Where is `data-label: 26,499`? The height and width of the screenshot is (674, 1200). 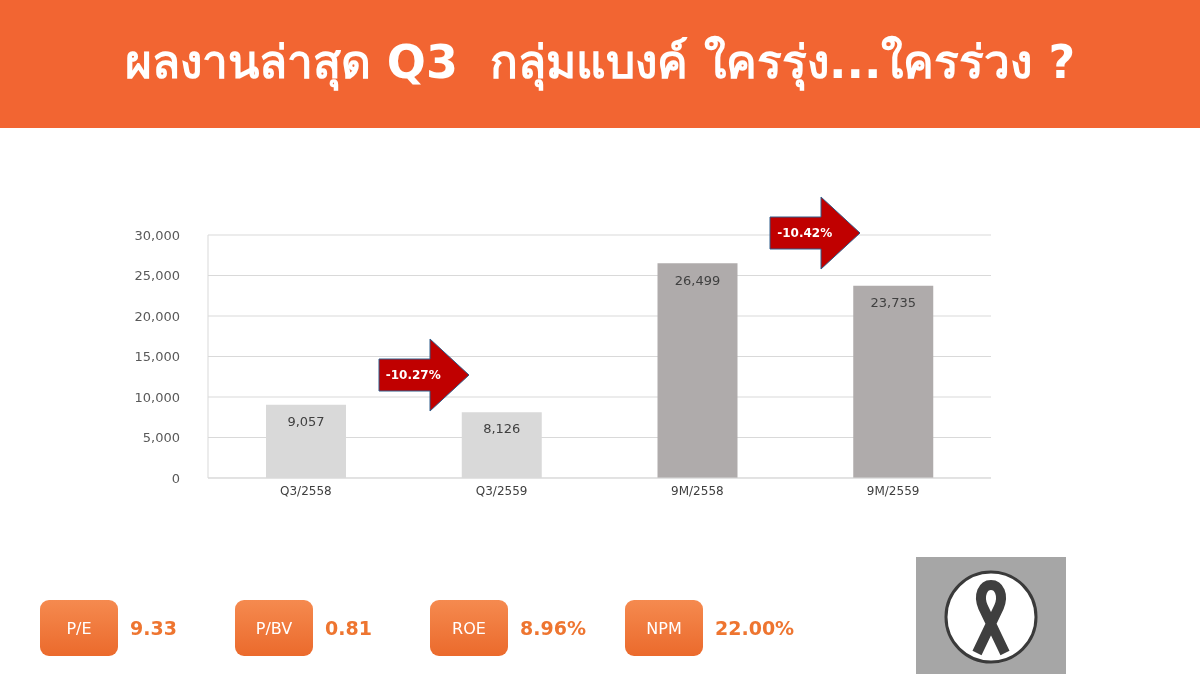
data-label: 26,499 is located at coordinates (697, 280).